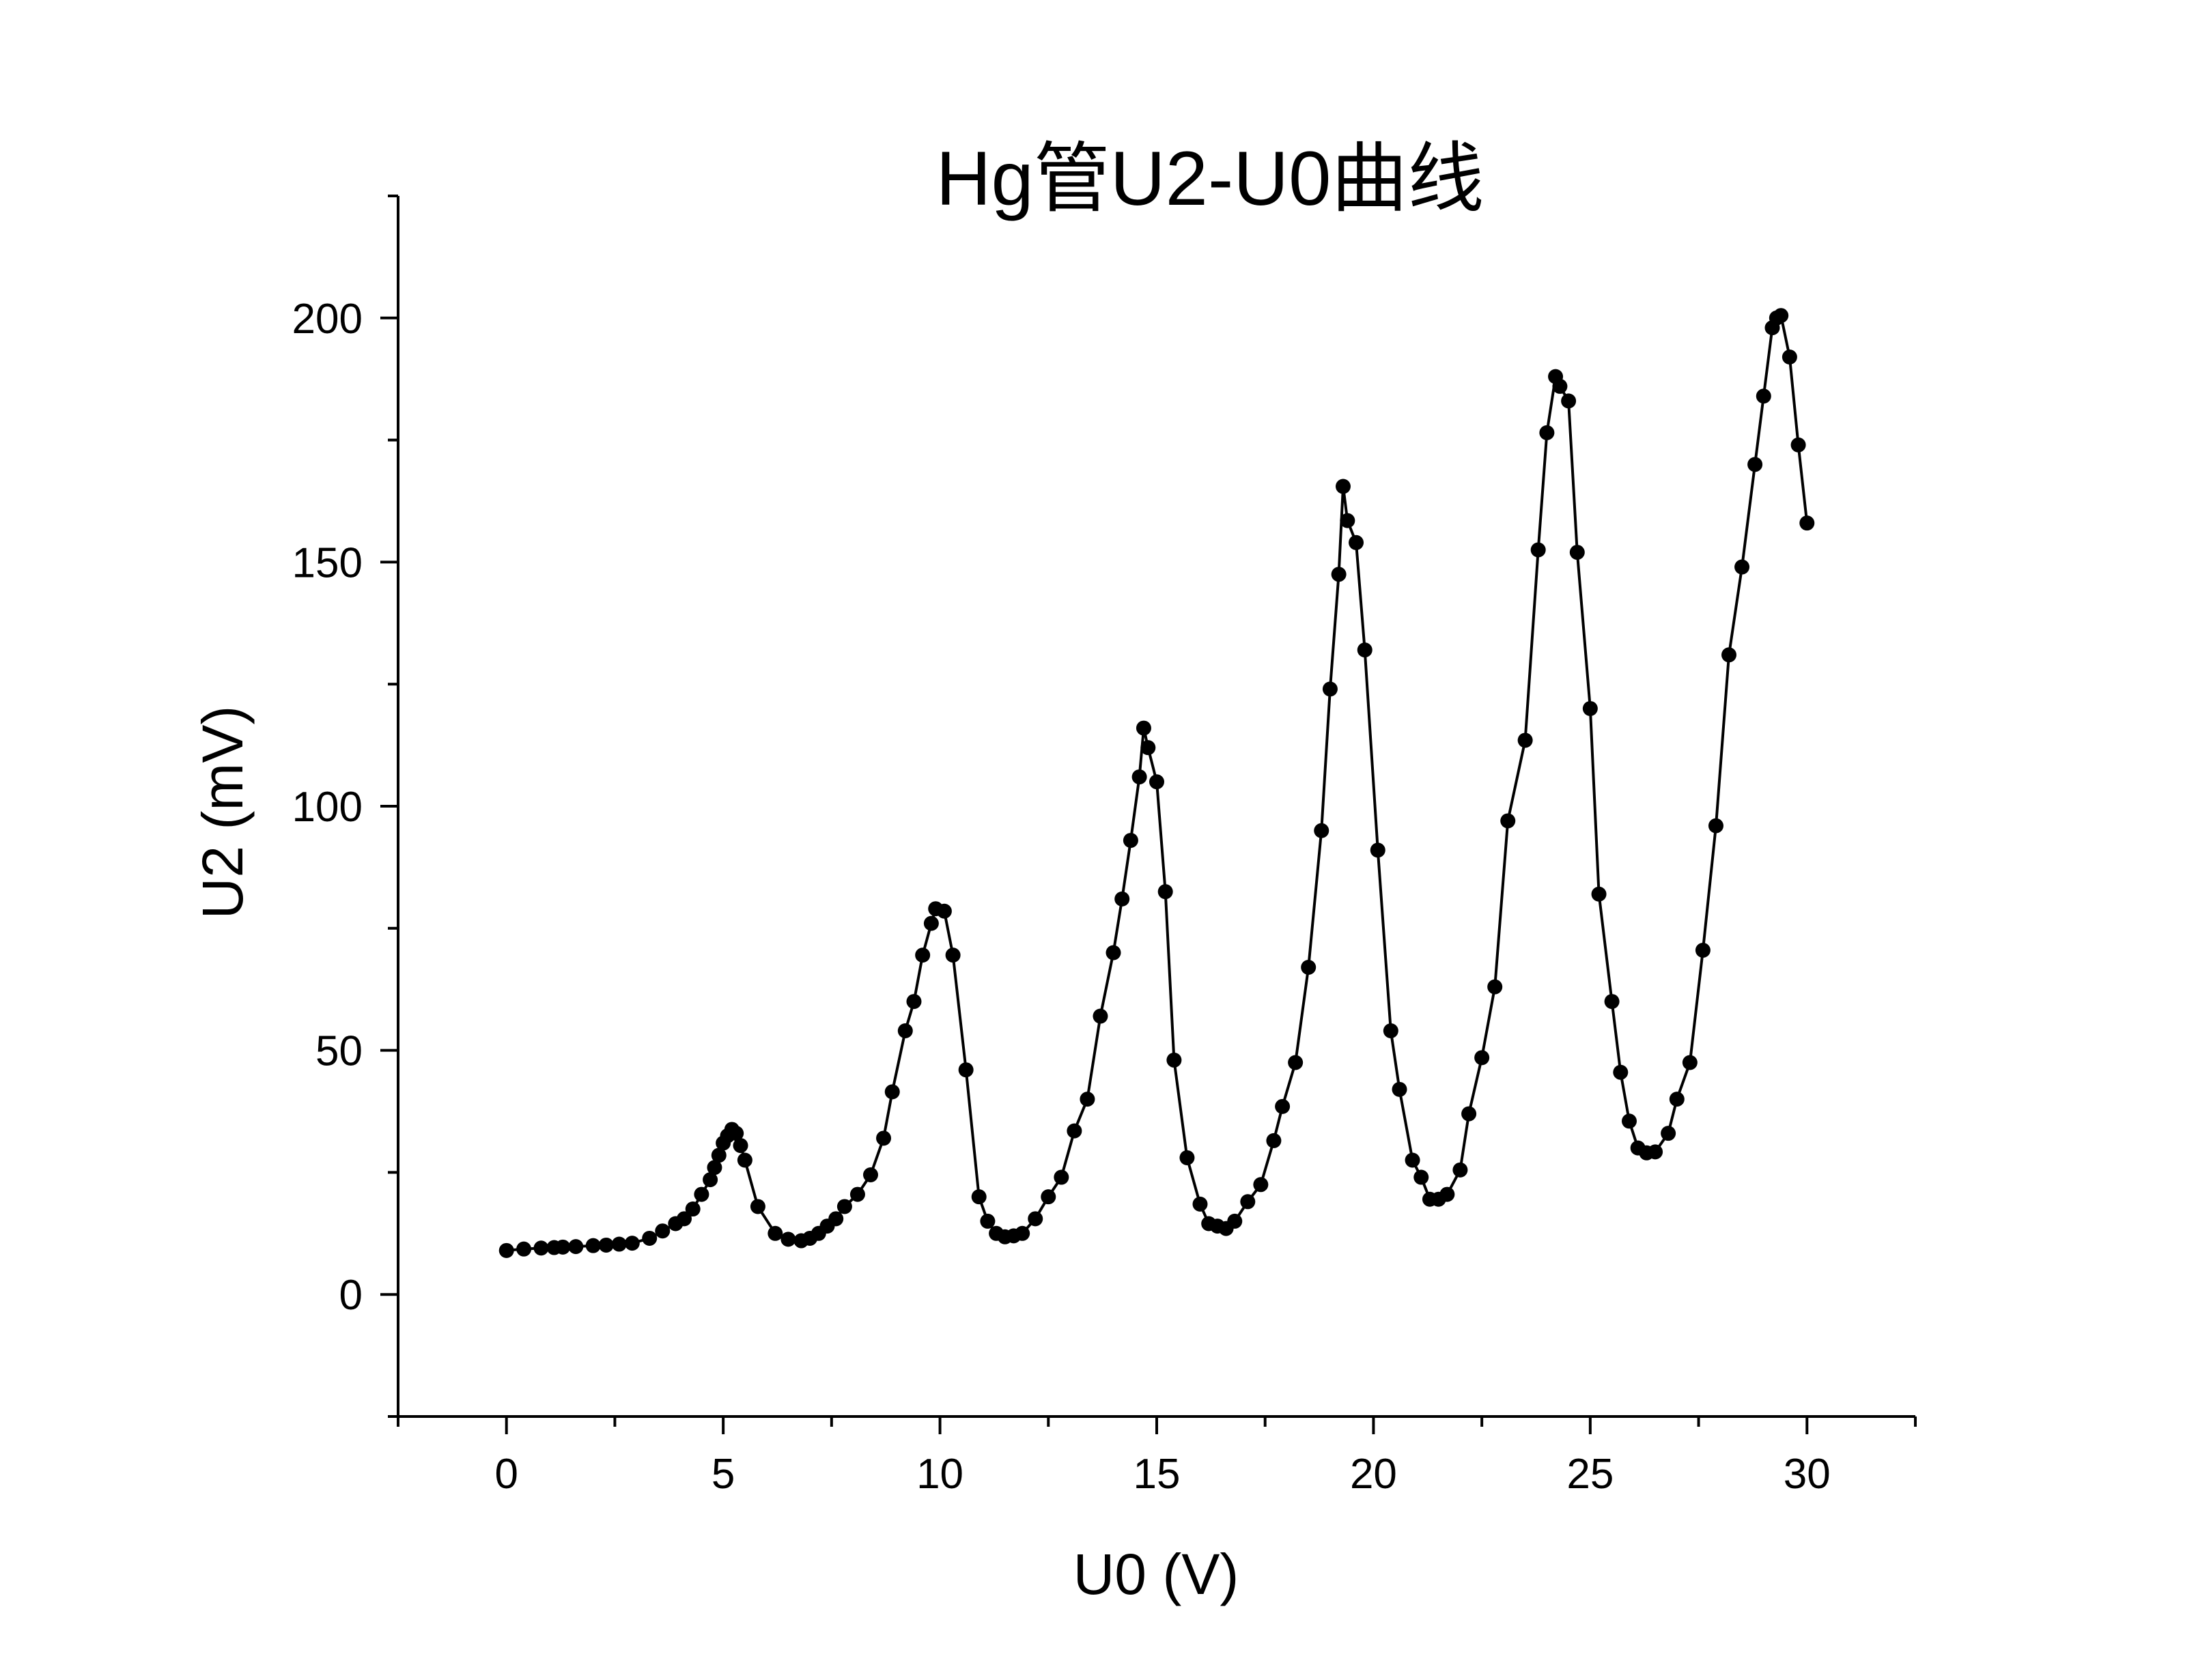  Describe the element at coordinates (1156, 1574) in the screenshot. I see `x-axis-title: U0 (V)` at that location.